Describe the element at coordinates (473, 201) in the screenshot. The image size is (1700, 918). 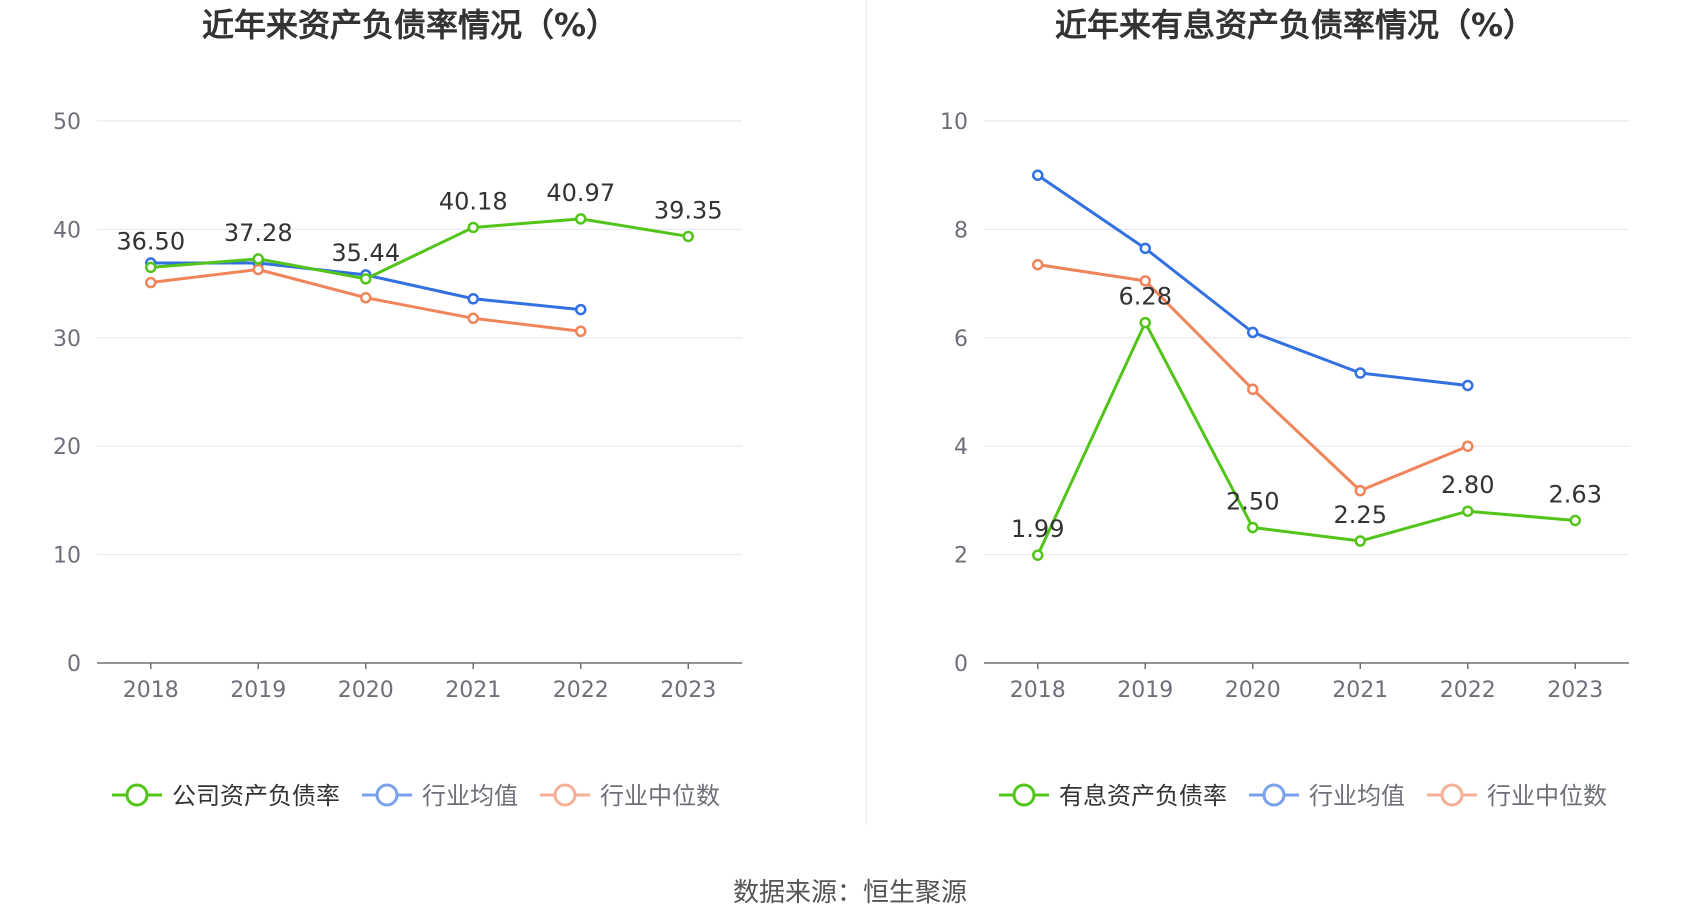
I see `data-label: 40.18` at that location.